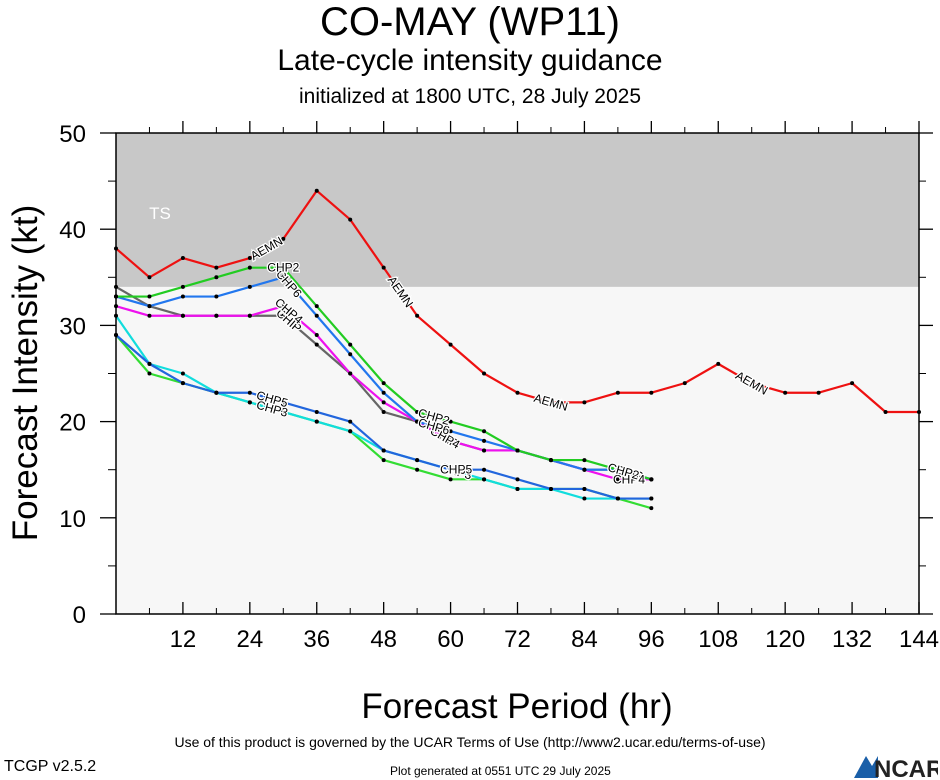 Image resolution: width=940 pixels, height=780 pixels. Describe the element at coordinates (516, 706) in the screenshot. I see `x-axis-label: Forecast Period (hr)` at that location.